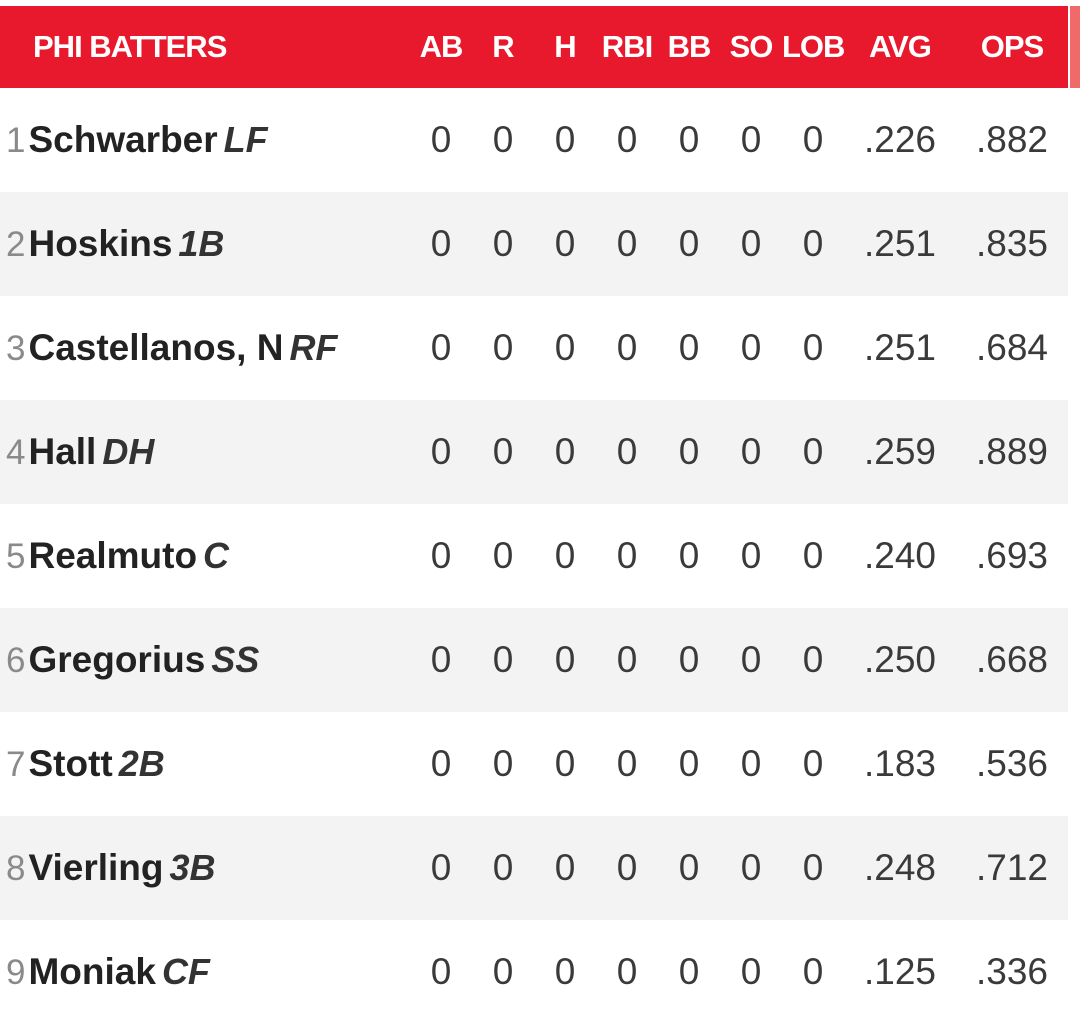  Describe the element at coordinates (899, 451) in the screenshot. I see `stat-avg: .259` at that location.